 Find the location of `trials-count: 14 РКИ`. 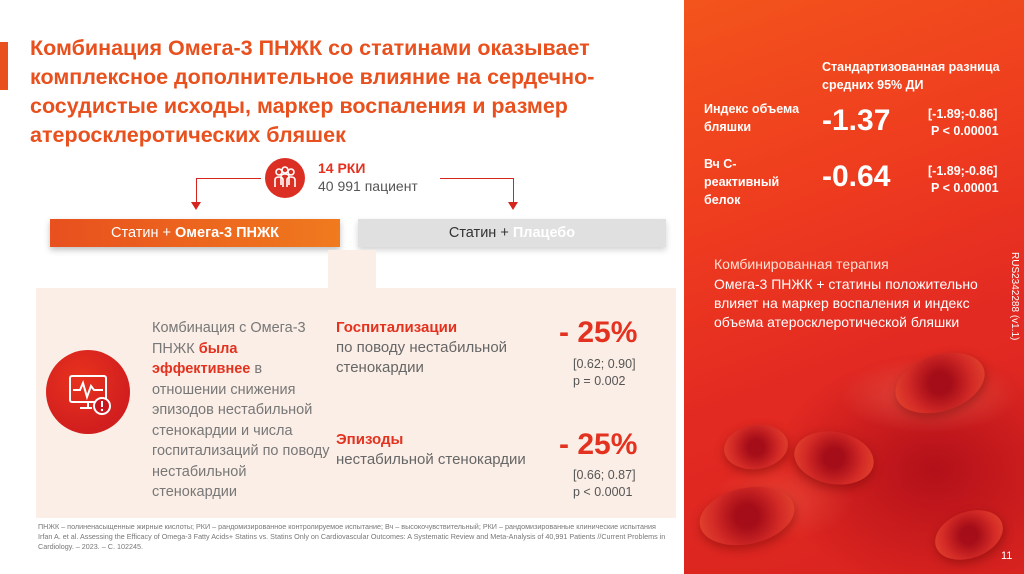

trials-count: 14 РКИ is located at coordinates (342, 168).